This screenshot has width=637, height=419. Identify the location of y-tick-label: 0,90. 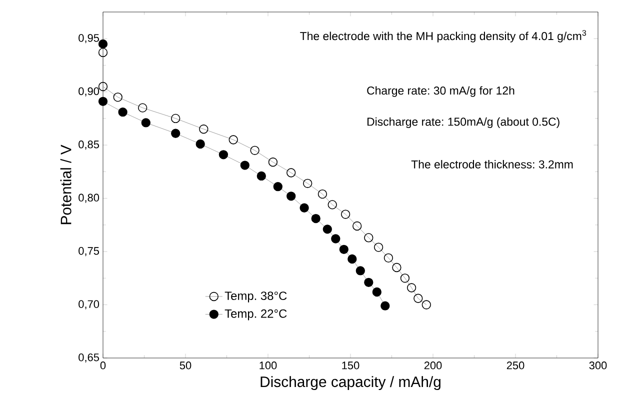
(89, 91).